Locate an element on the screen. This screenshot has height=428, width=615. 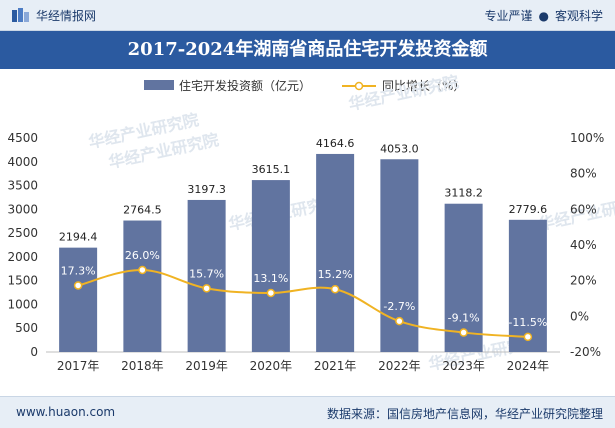
bar-value-label: 2764.5 is located at coordinates (142, 210).